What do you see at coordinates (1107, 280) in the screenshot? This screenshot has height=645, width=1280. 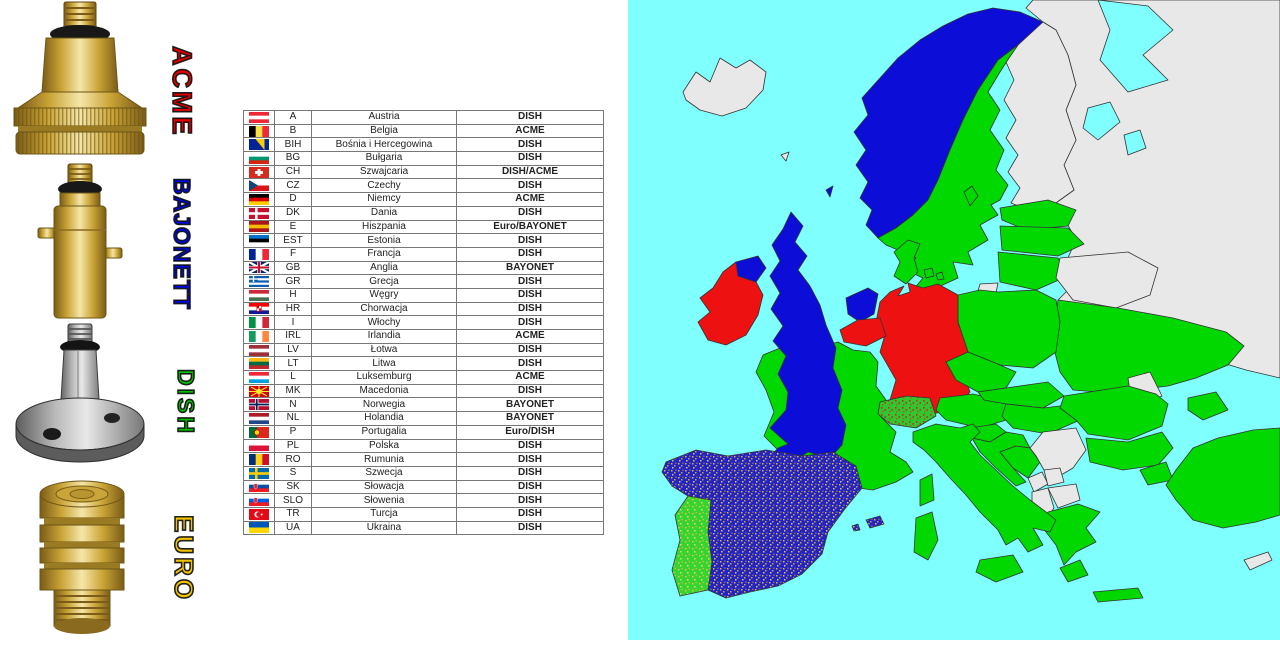 I see `country-belarus` at bounding box center [1107, 280].